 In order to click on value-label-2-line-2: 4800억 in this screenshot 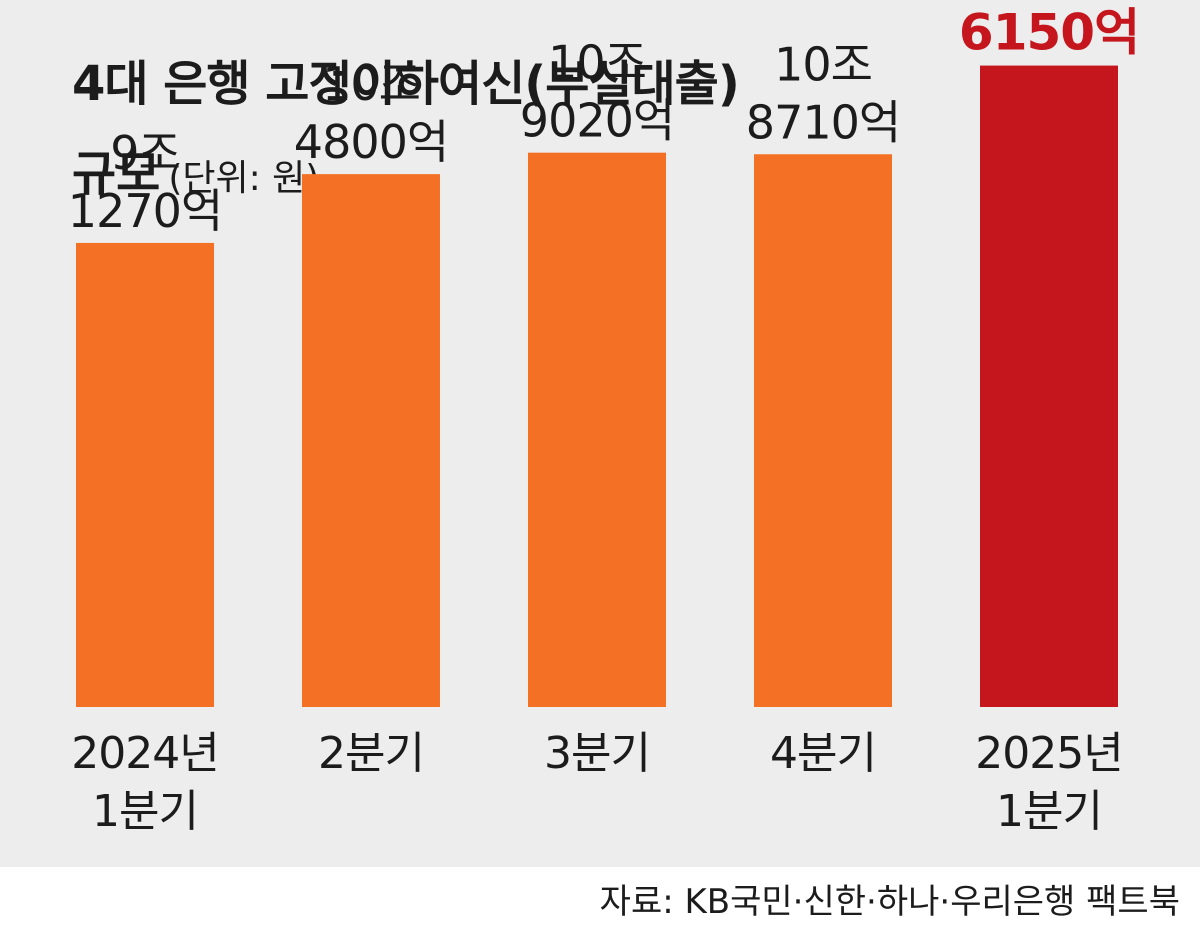, I will do `click(371, 142)`.